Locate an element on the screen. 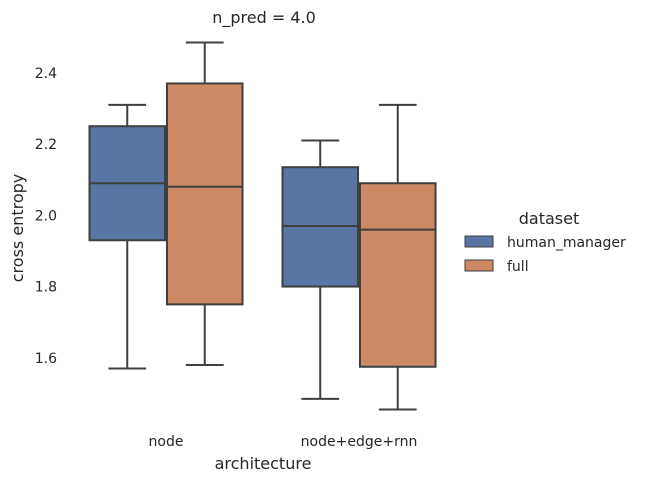 This screenshot has width=649, height=483. y-tick-label: 1.6 is located at coordinates (46, 359).